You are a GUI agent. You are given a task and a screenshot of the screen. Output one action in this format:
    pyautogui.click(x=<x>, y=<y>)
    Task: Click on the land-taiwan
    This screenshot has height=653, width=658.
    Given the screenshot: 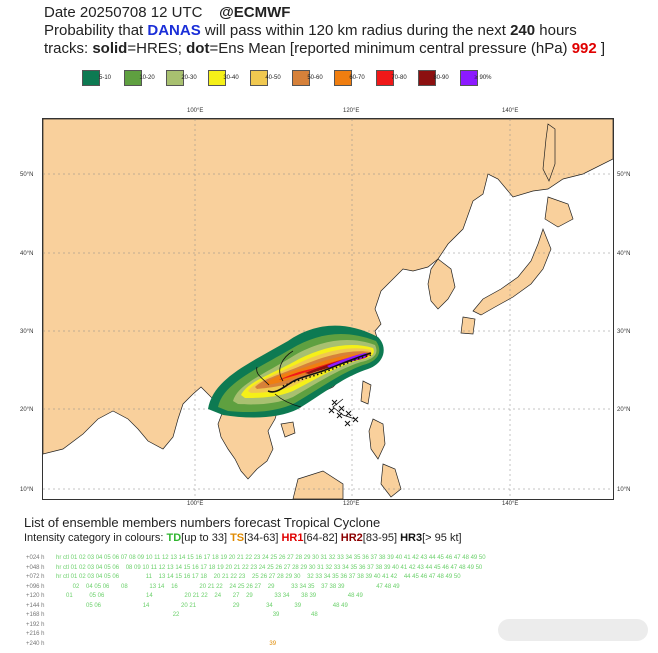 What is the action you would take?
    pyautogui.click(x=366, y=392)
    